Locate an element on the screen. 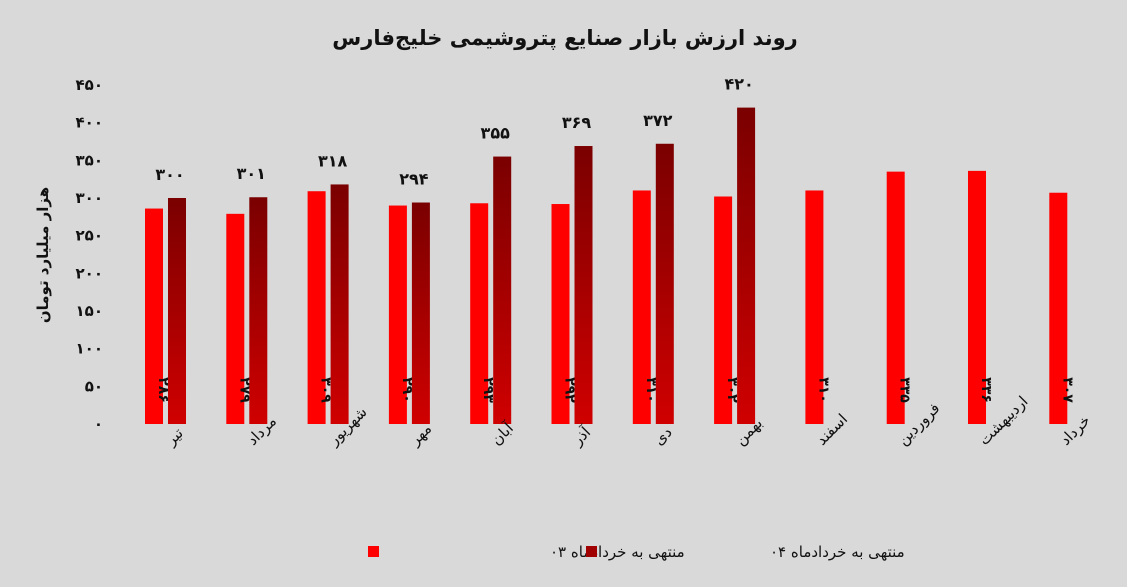 The image size is (1127, 587). data-label-series-04: ۲۹۴ is located at coordinates (414, 179).